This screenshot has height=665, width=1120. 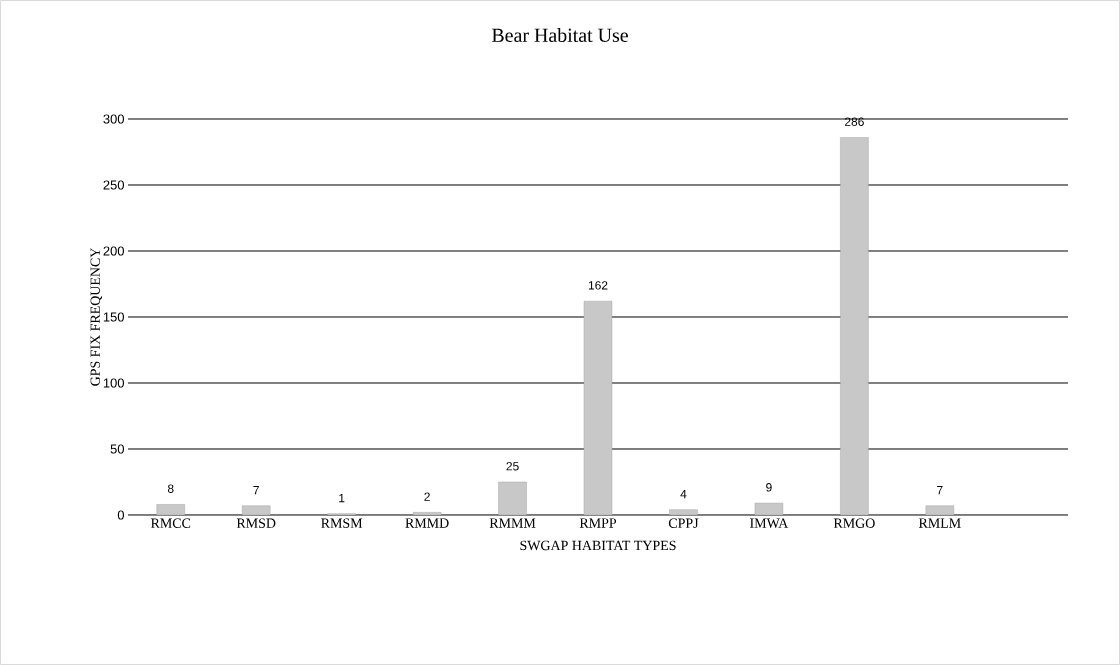 I want to click on x-tick-label: RMMM, so click(x=512, y=523).